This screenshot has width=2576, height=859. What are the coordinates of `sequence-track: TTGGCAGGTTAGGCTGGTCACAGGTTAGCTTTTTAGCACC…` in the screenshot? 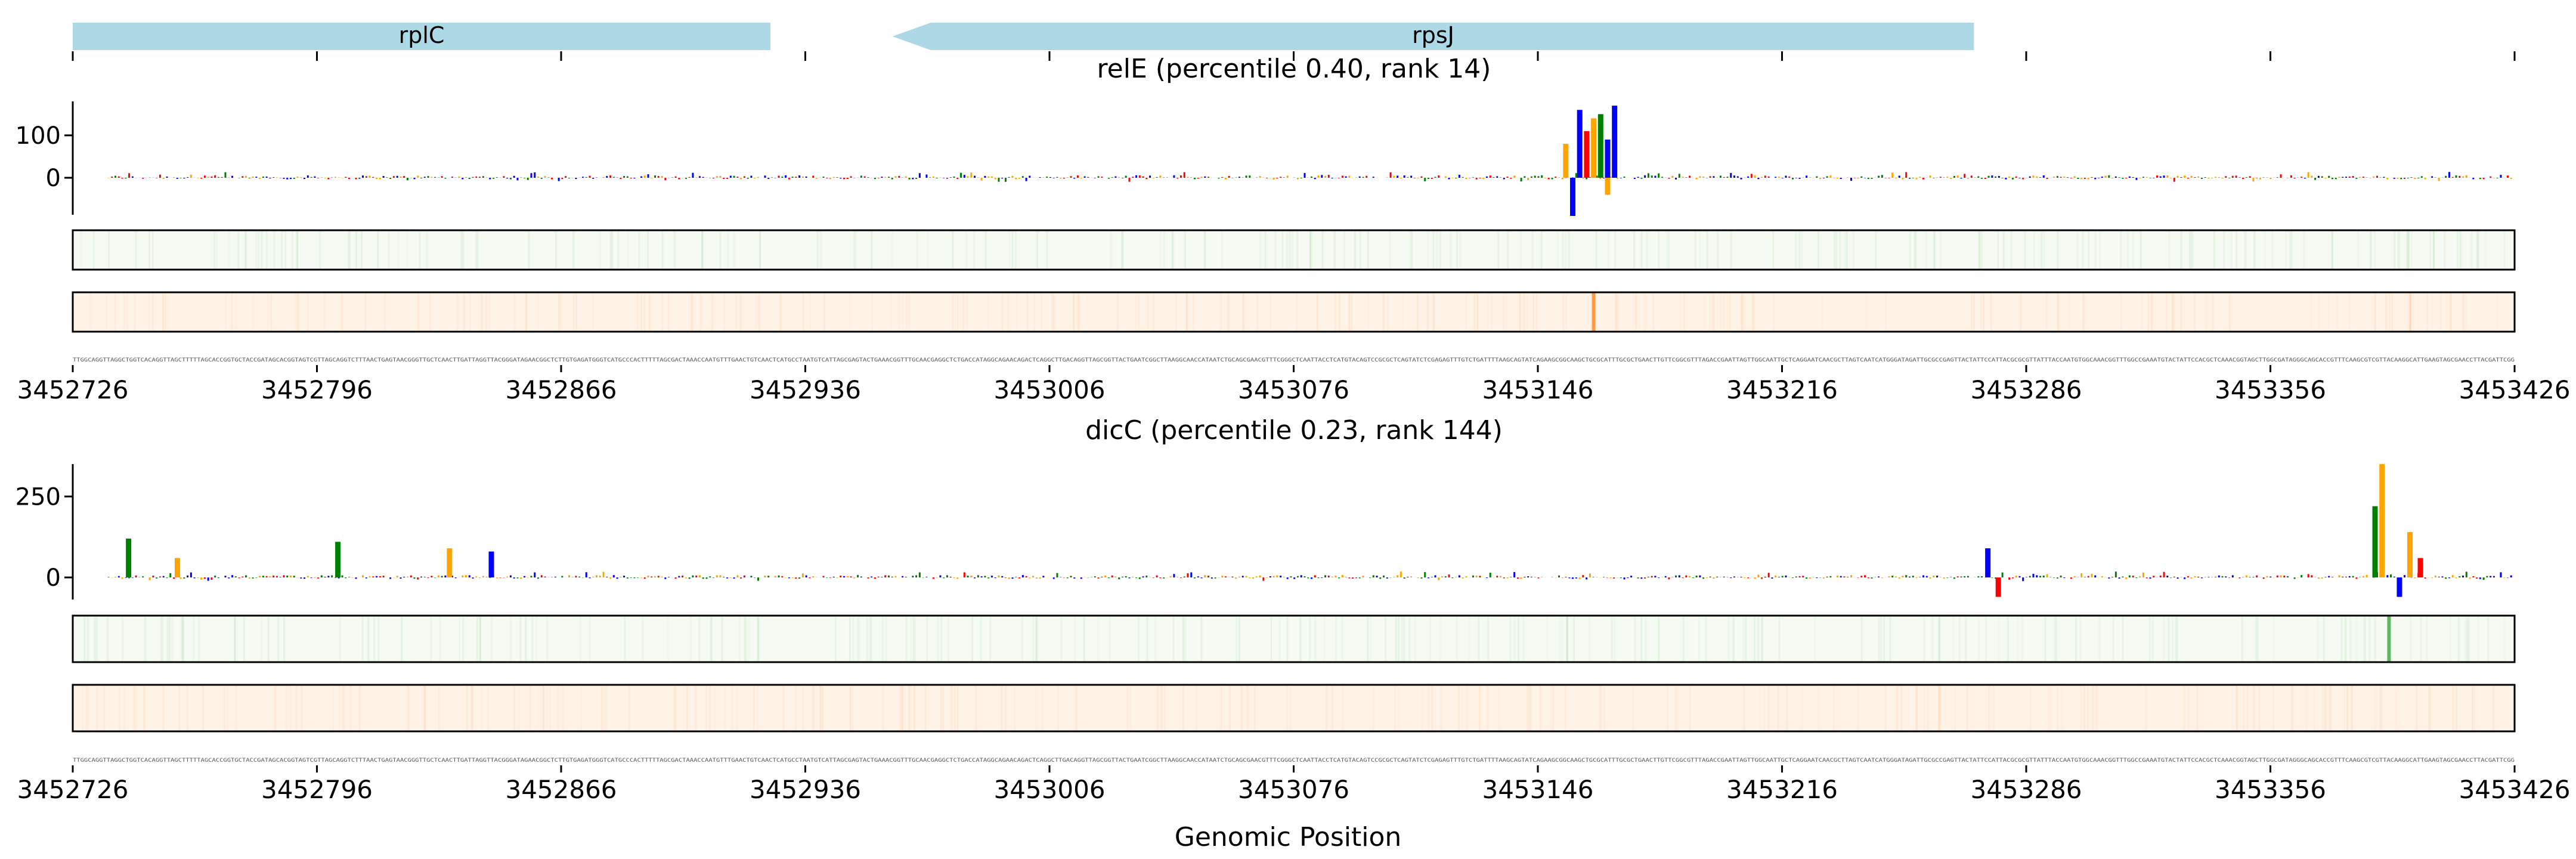 It's located at (1294, 761).